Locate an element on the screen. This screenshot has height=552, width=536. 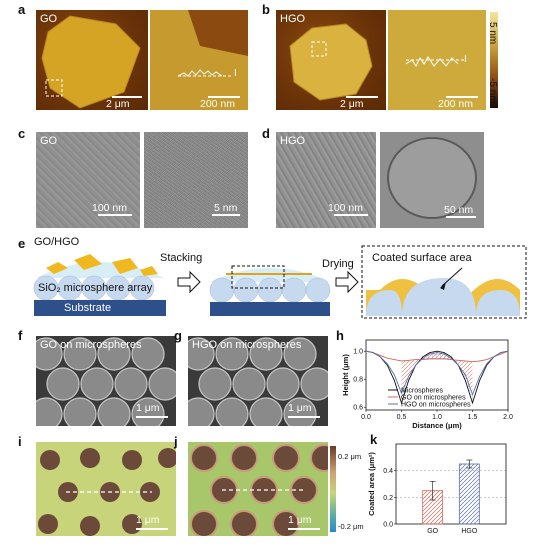
y-tick-label: 0.0 is located at coordinates (388, 525).